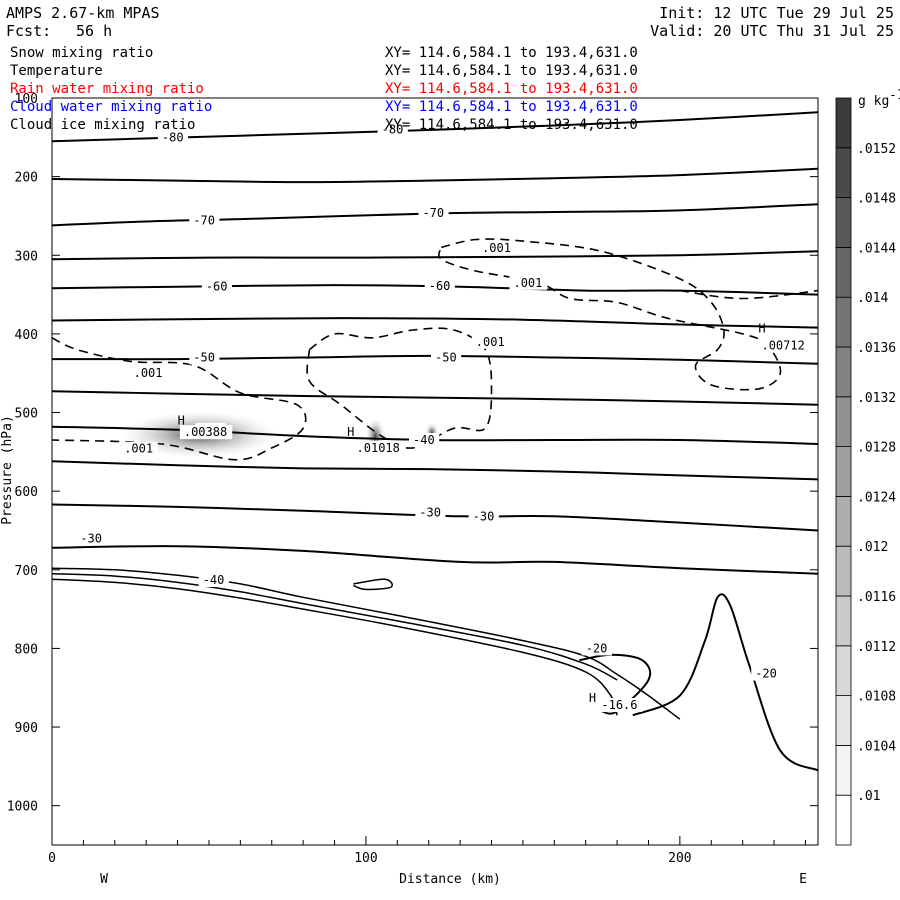 Image resolution: width=900 pixels, height=900 pixels. I want to click on field-cloudice-name: Cloud ice mixing ratio, so click(103, 125).